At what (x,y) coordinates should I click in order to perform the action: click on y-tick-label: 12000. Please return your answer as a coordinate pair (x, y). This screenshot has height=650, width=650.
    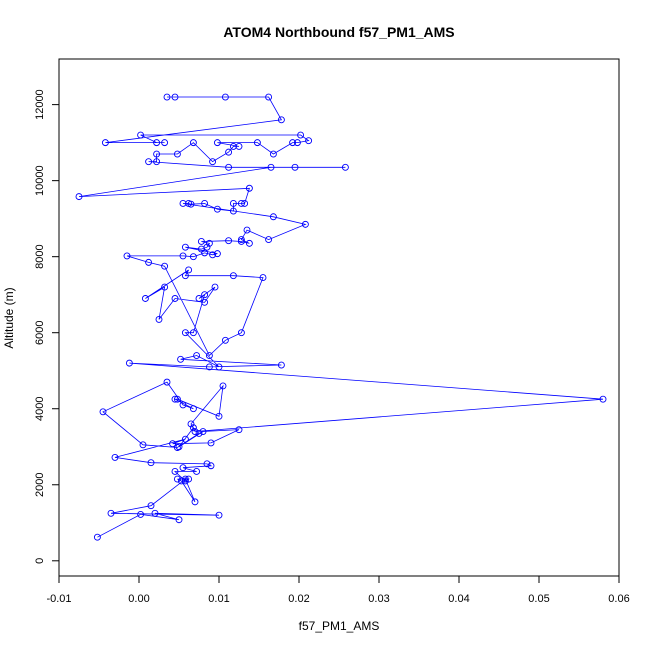
    Looking at the image, I should click on (40, 104).